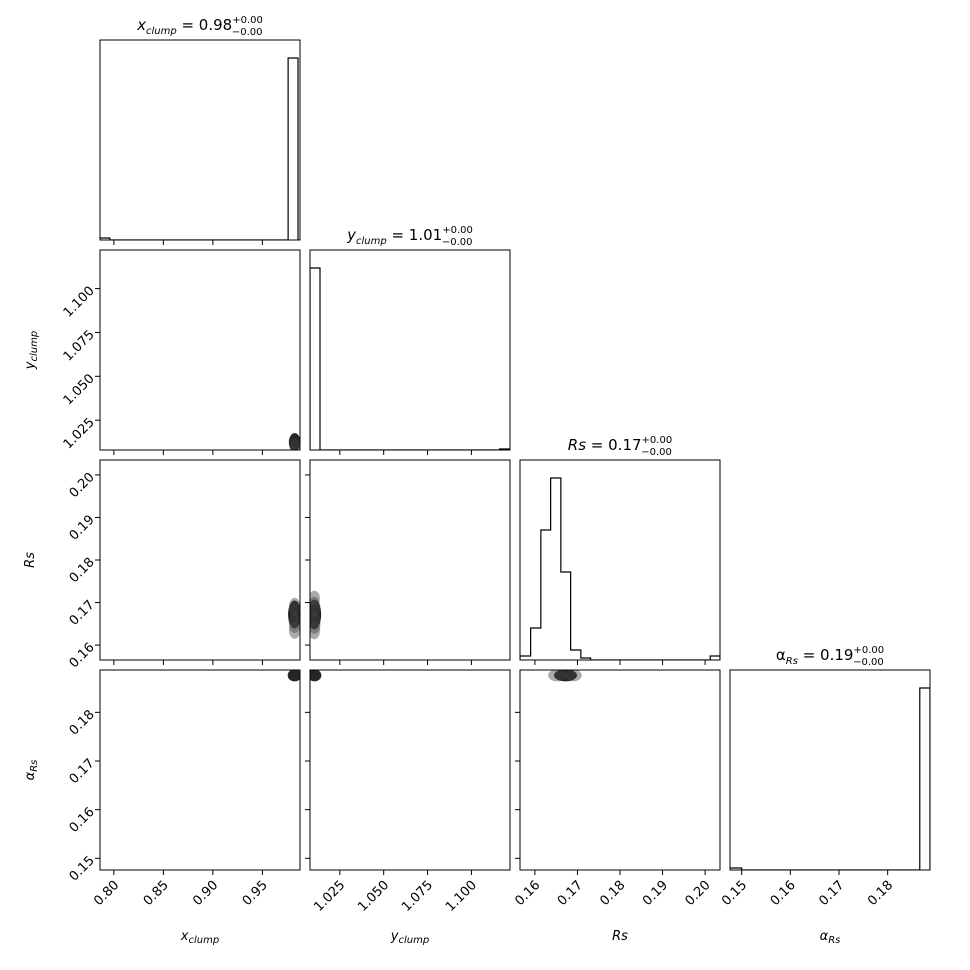  Describe the element at coordinates (79, 389) in the screenshot. I see `y-tick-label: 1.050` at that location.